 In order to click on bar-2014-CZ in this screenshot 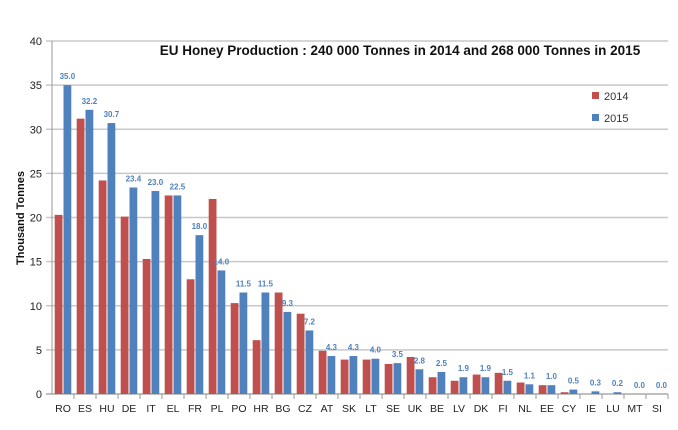, I will do `click(300, 353)`.